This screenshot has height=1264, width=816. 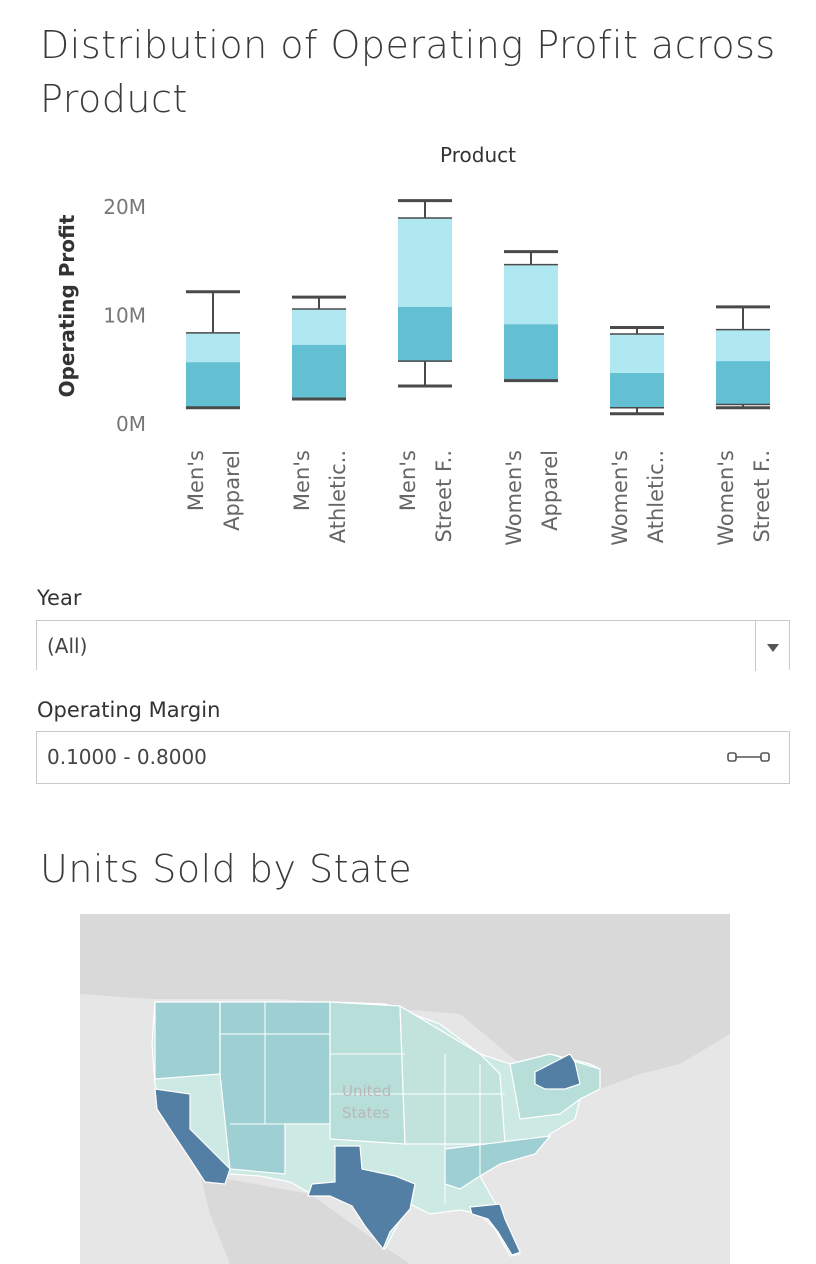 What do you see at coordinates (124, 207) in the screenshot?
I see `y-tick-label: 20M` at bounding box center [124, 207].